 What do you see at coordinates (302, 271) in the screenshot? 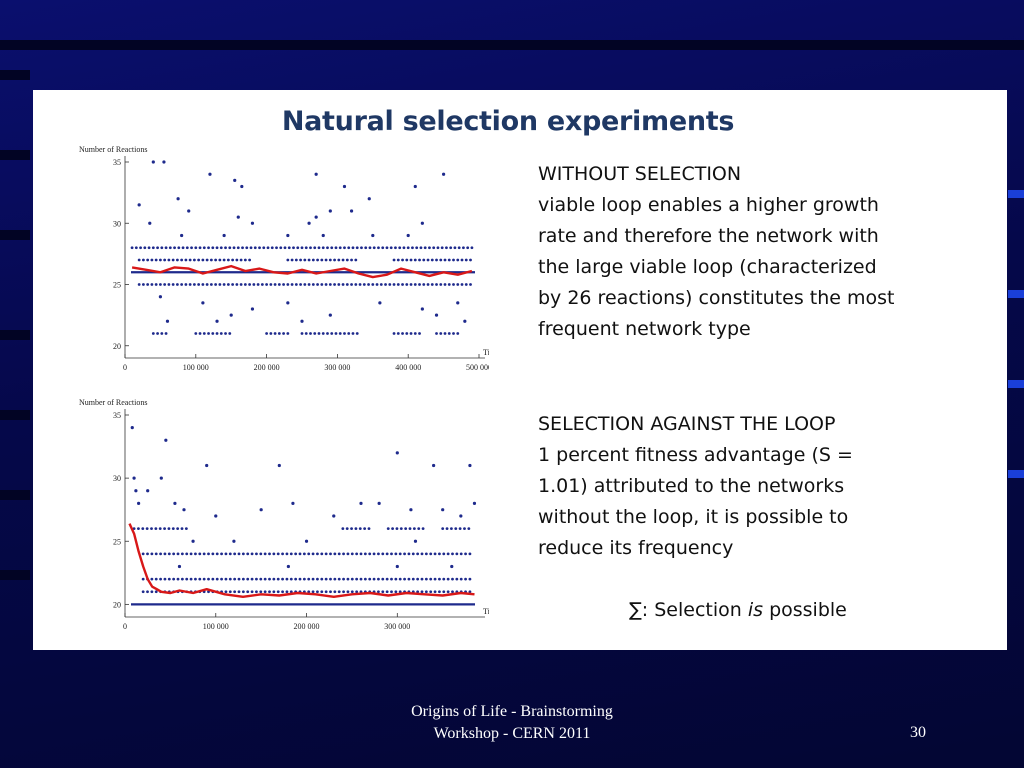
I see `average-line` at bounding box center [302, 271].